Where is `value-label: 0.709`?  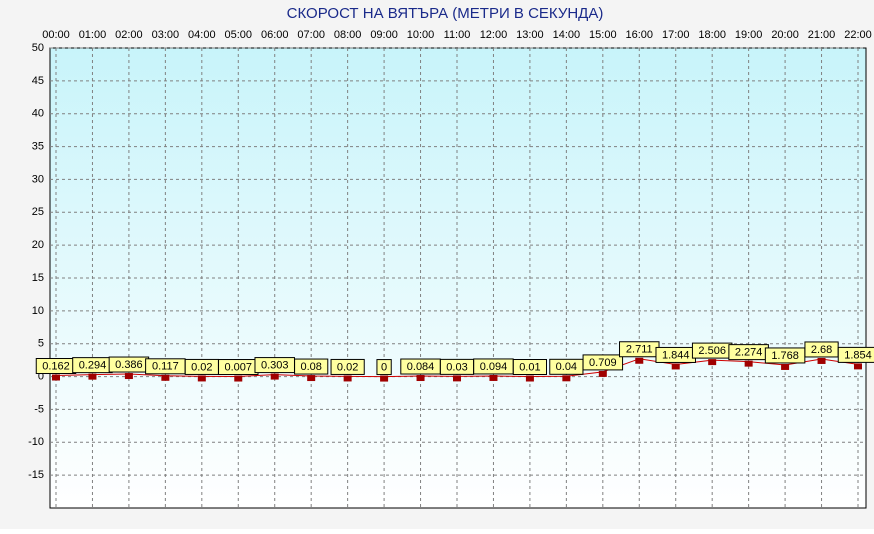 value-label: 0.709 is located at coordinates (603, 363).